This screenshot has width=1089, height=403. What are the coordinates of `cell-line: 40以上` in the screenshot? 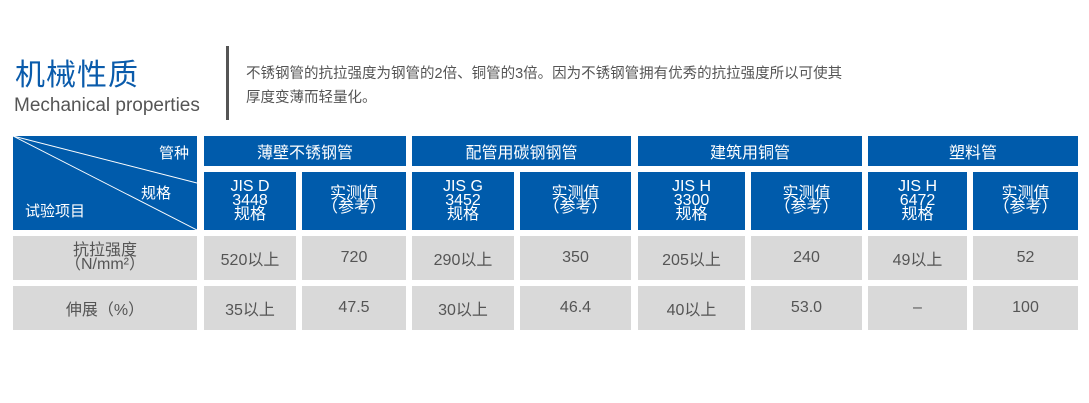 It's located at (691, 310).